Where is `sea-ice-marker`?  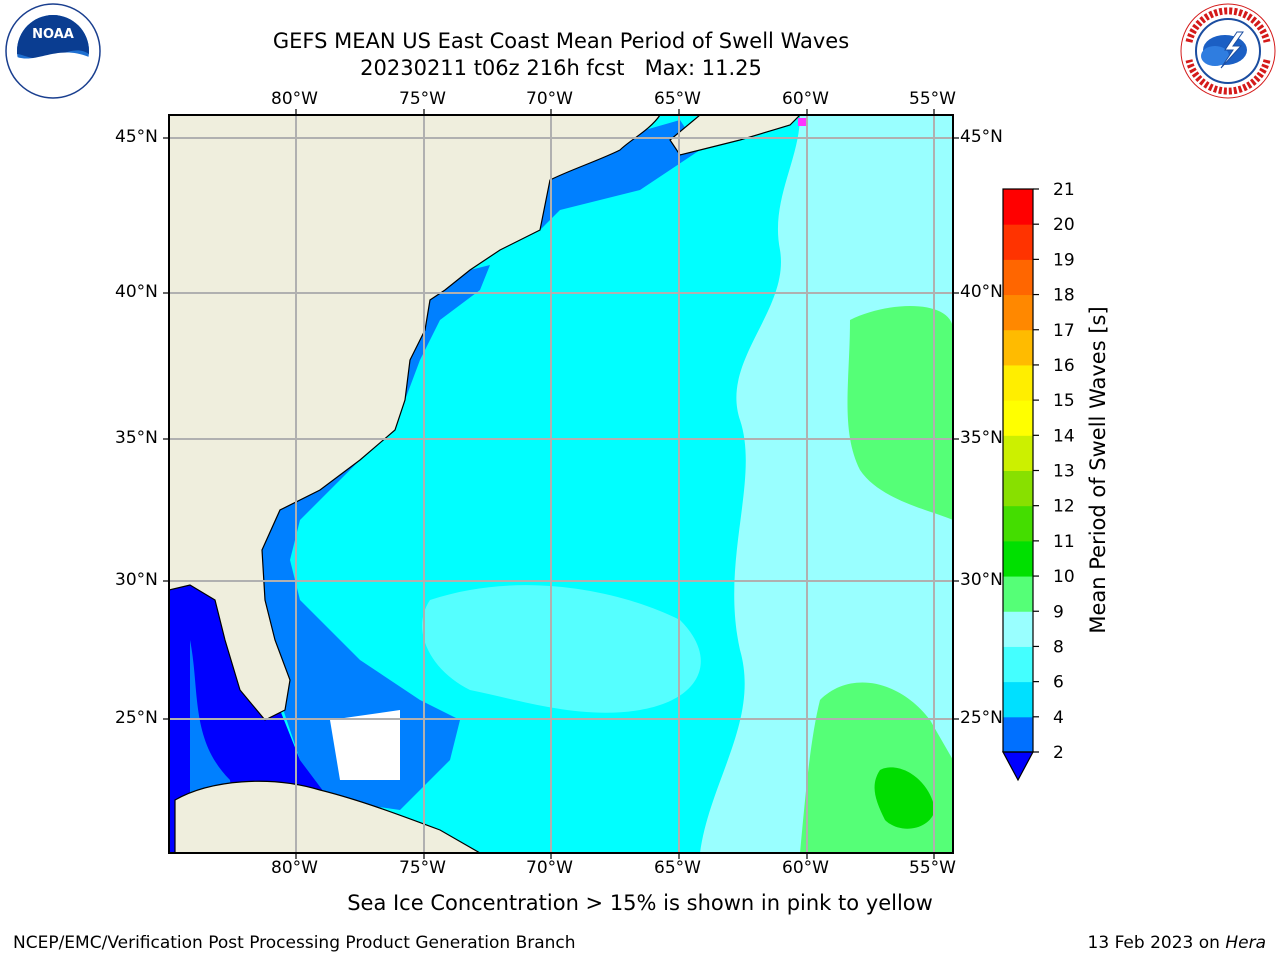 sea-ice-marker is located at coordinates (803, 122).